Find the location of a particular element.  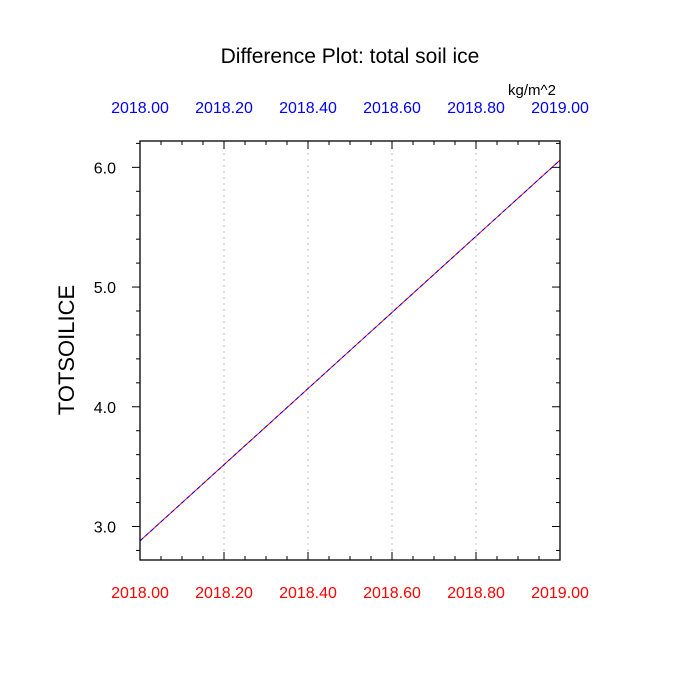

x-tick-label-top: 2018.00 is located at coordinates (140, 108).